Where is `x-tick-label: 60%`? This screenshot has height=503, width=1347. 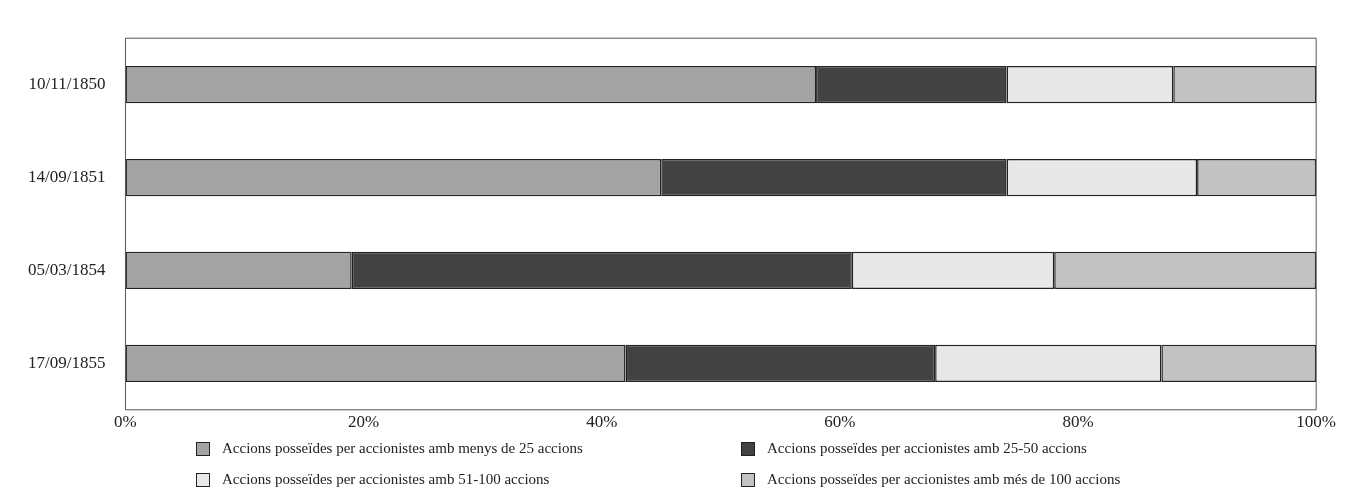
x-tick-label: 60% is located at coordinates (840, 422).